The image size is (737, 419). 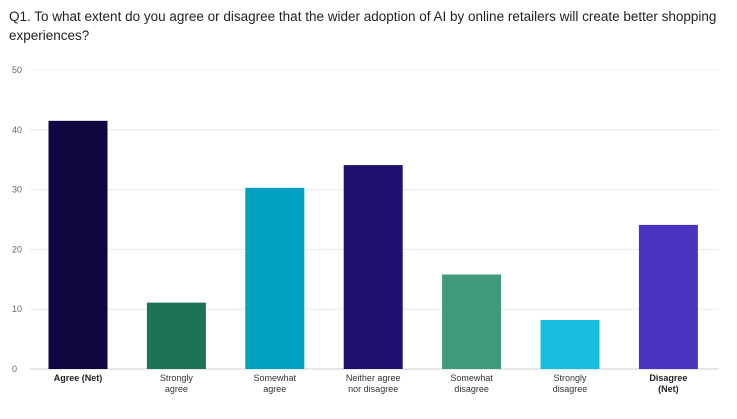 What do you see at coordinates (17, 309) in the screenshot?
I see `y-tick-label: 10` at bounding box center [17, 309].